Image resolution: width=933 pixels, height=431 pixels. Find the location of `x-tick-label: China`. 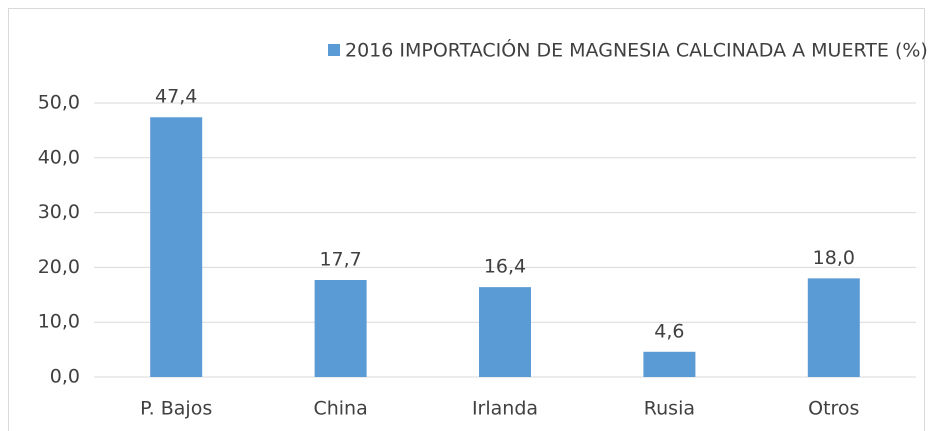

x-tick-label: China is located at coordinates (340, 409).